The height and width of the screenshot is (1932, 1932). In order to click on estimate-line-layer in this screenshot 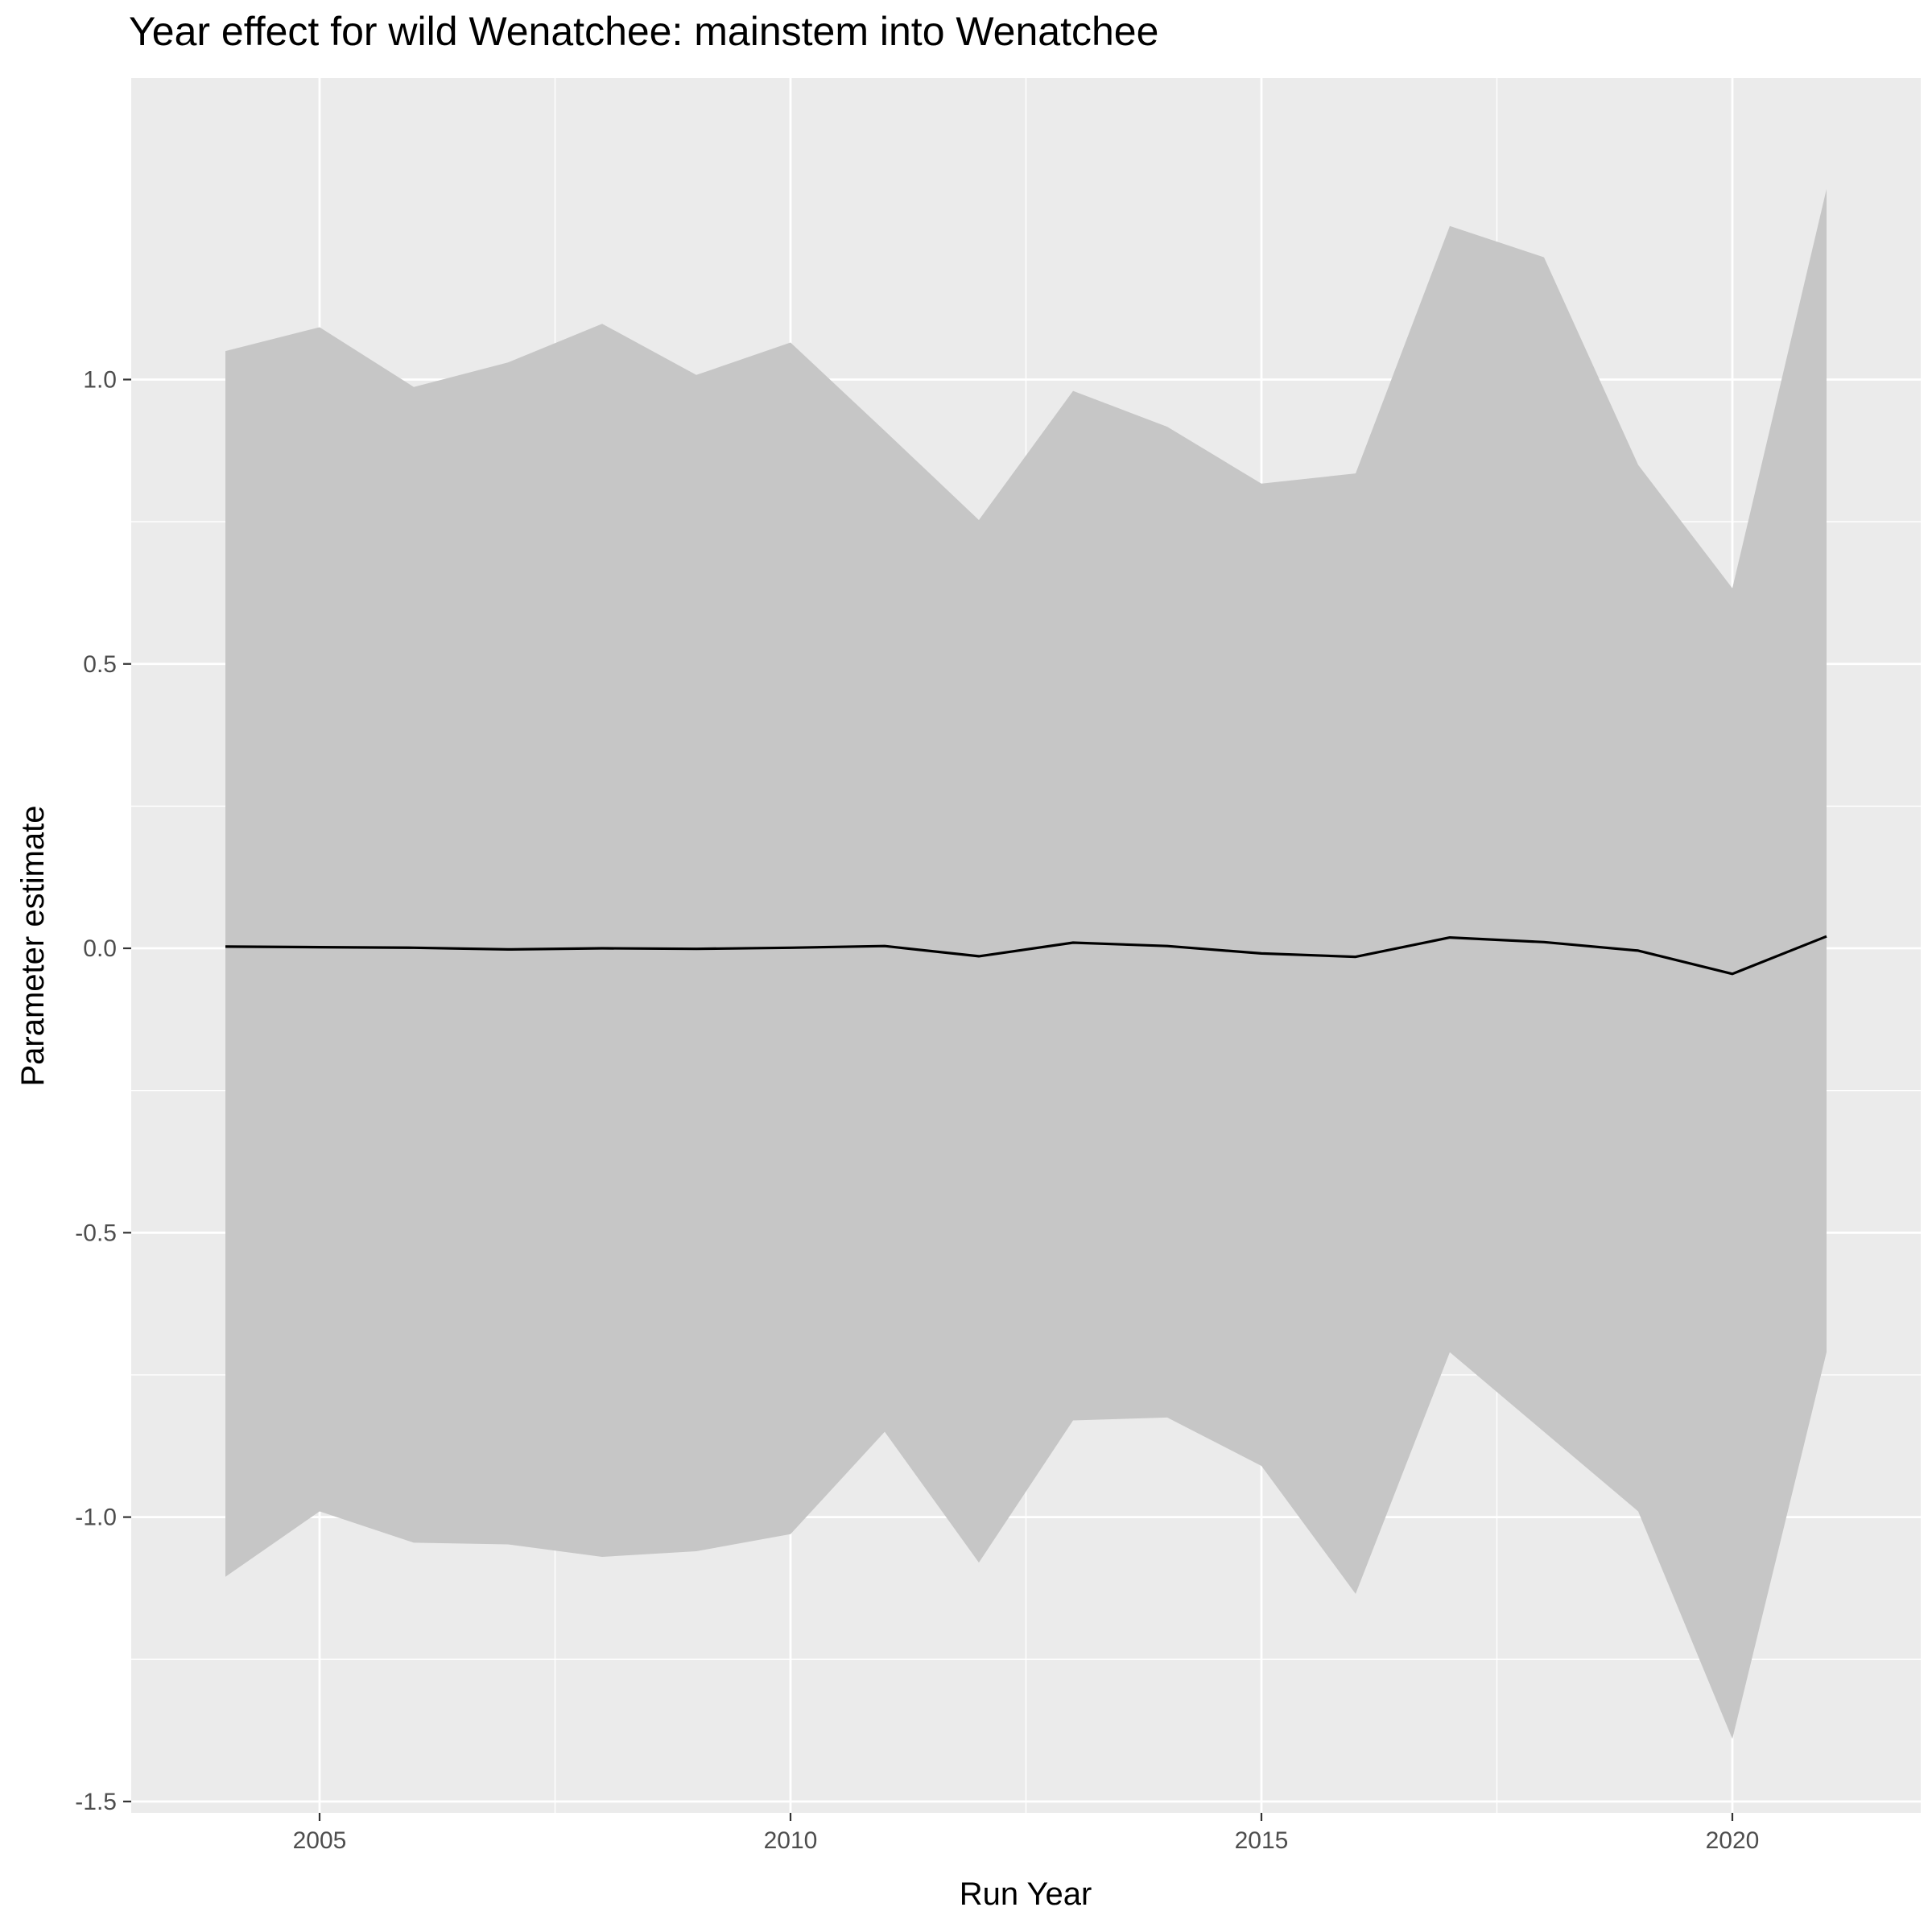, I will do `click(1026, 955)`.